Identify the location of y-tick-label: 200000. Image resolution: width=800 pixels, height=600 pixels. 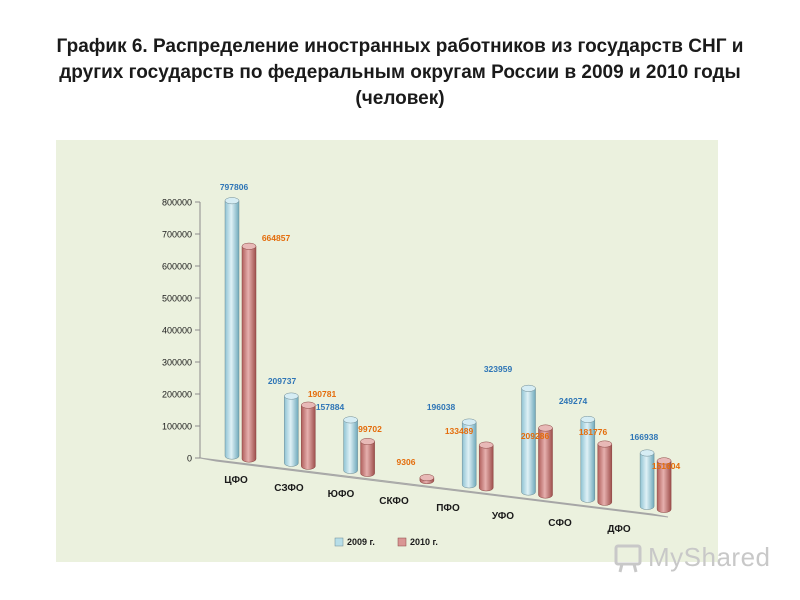
(177, 395).